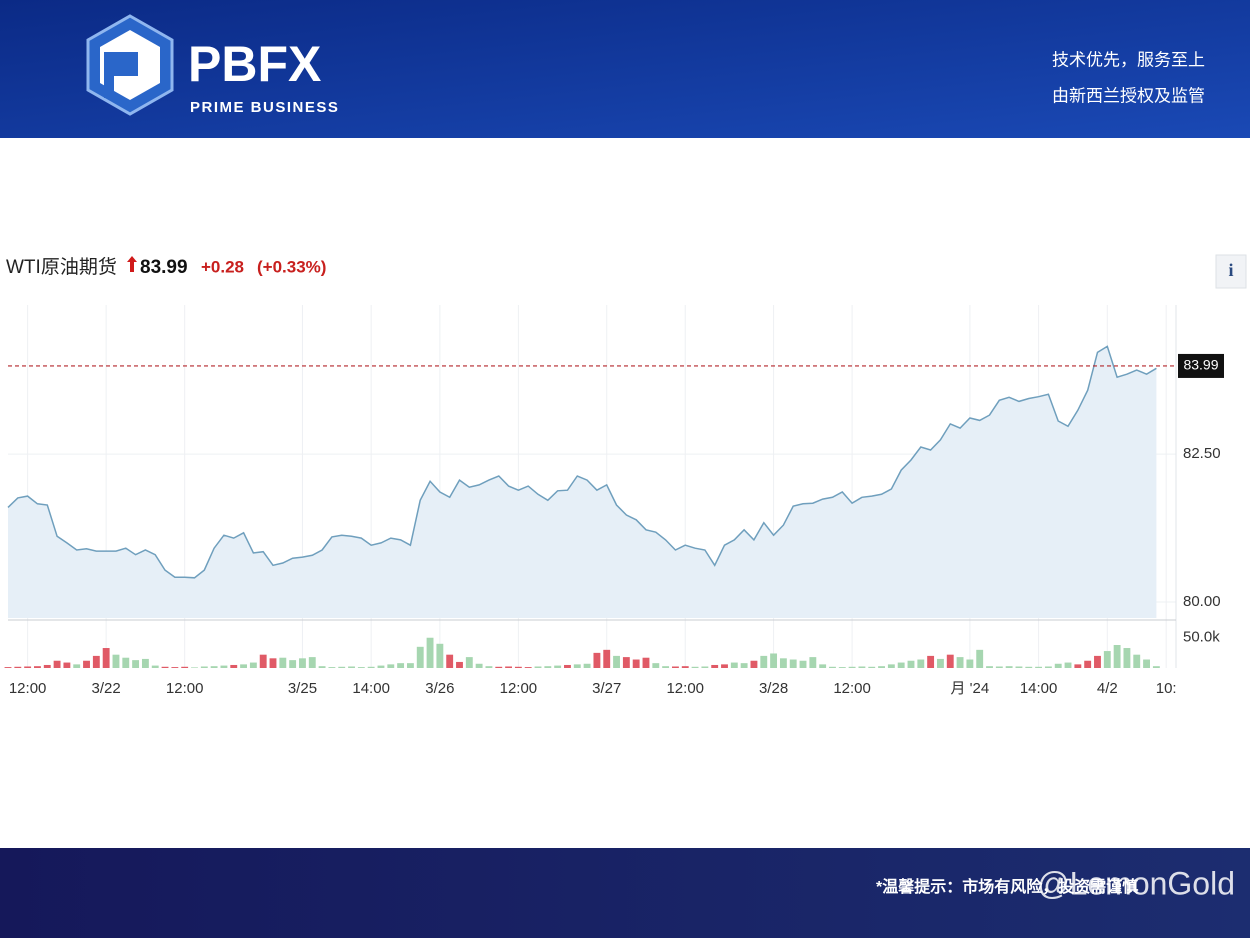 The image size is (1250, 943). I want to click on chart-title: WTI原油期货, so click(61, 267).